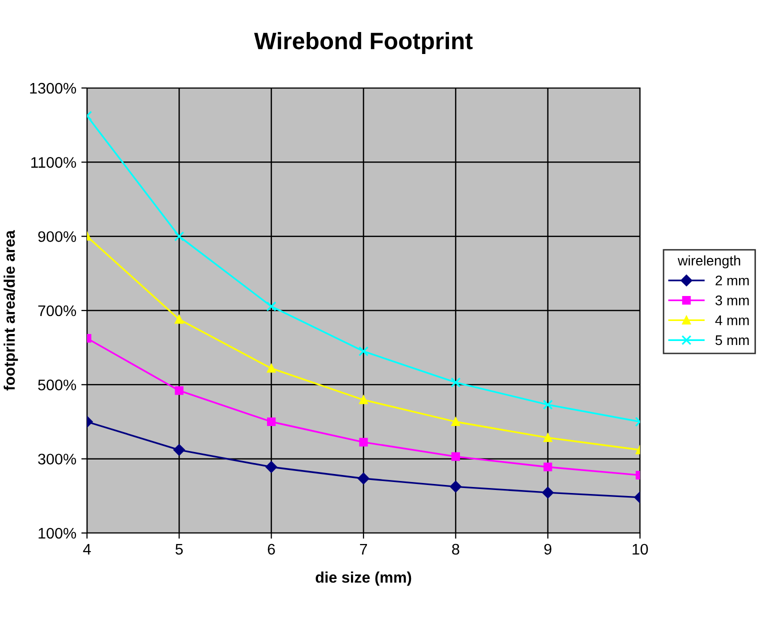  Describe the element at coordinates (456, 549) in the screenshot. I see `x-tick-label: 8` at that location.